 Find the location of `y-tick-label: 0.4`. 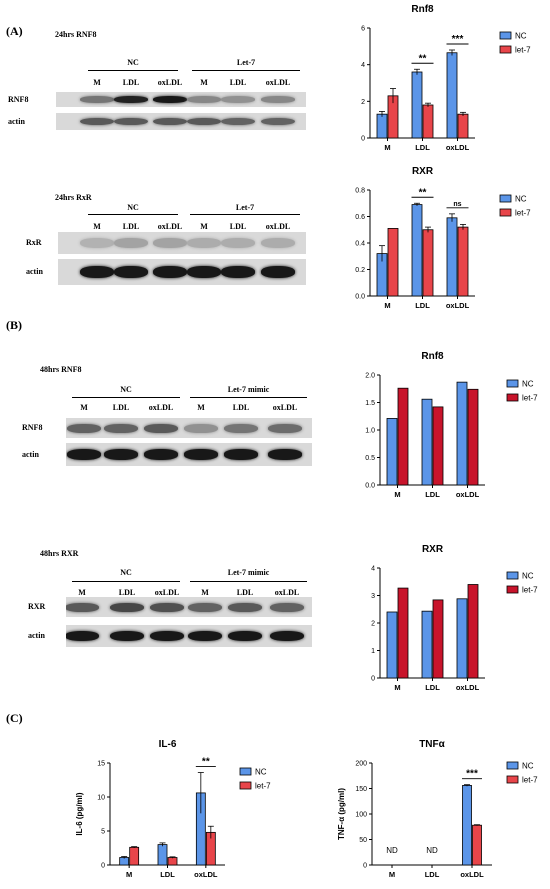

y-tick-label: 0.4 is located at coordinates (360, 244).